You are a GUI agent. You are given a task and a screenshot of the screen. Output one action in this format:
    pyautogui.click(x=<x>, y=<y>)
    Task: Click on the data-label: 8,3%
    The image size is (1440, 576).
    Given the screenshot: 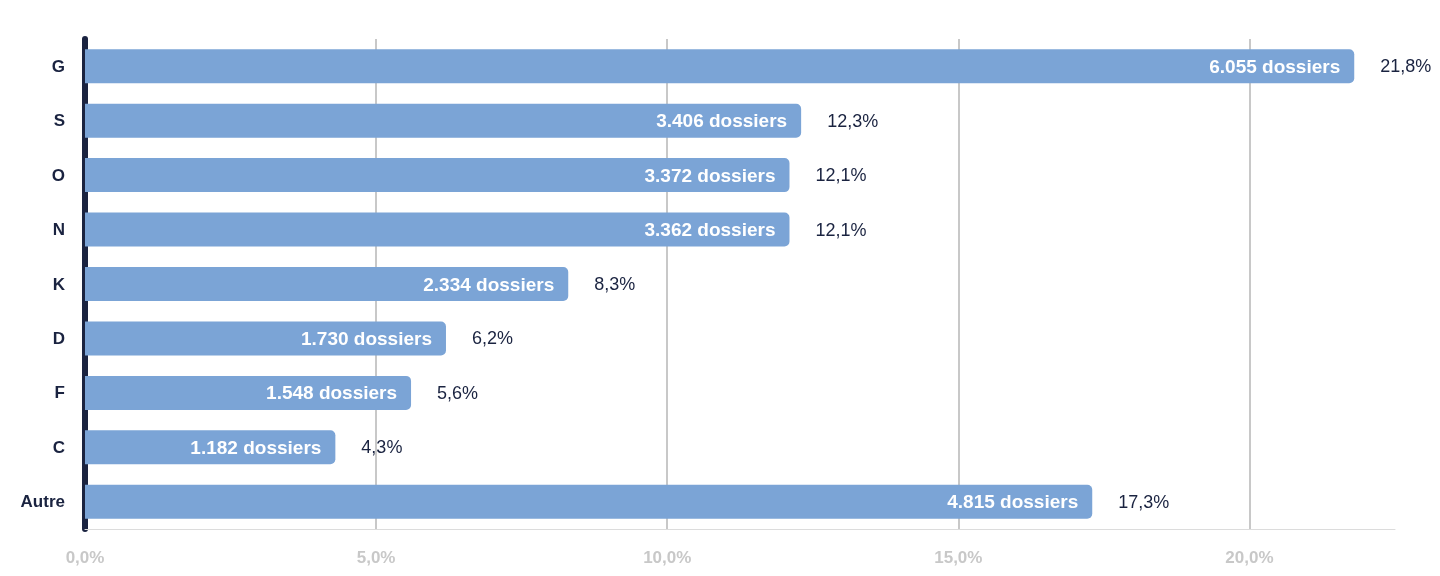 What is the action you would take?
    pyautogui.click(x=615, y=284)
    